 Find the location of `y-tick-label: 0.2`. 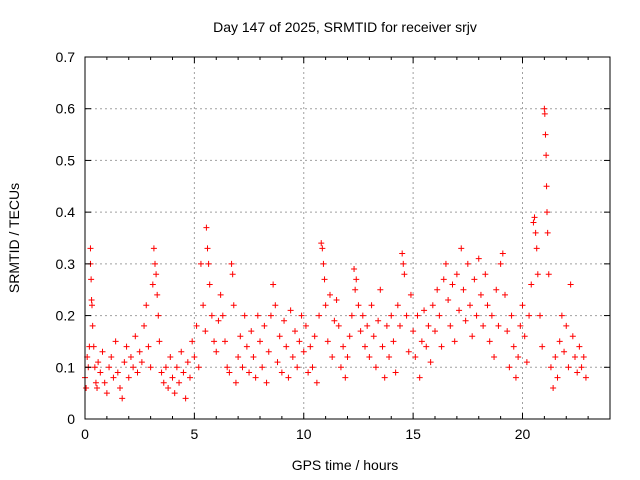

y-tick-label: 0.2 is located at coordinates (66, 316).